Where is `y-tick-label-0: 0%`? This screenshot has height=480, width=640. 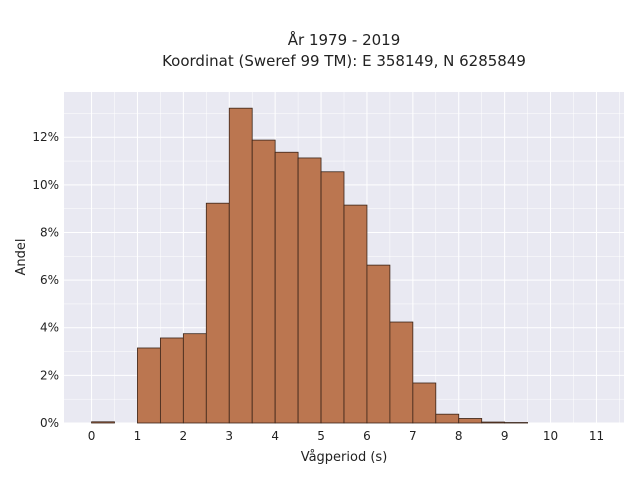
y-tick-label-0: 0% is located at coordinates (49, 423).